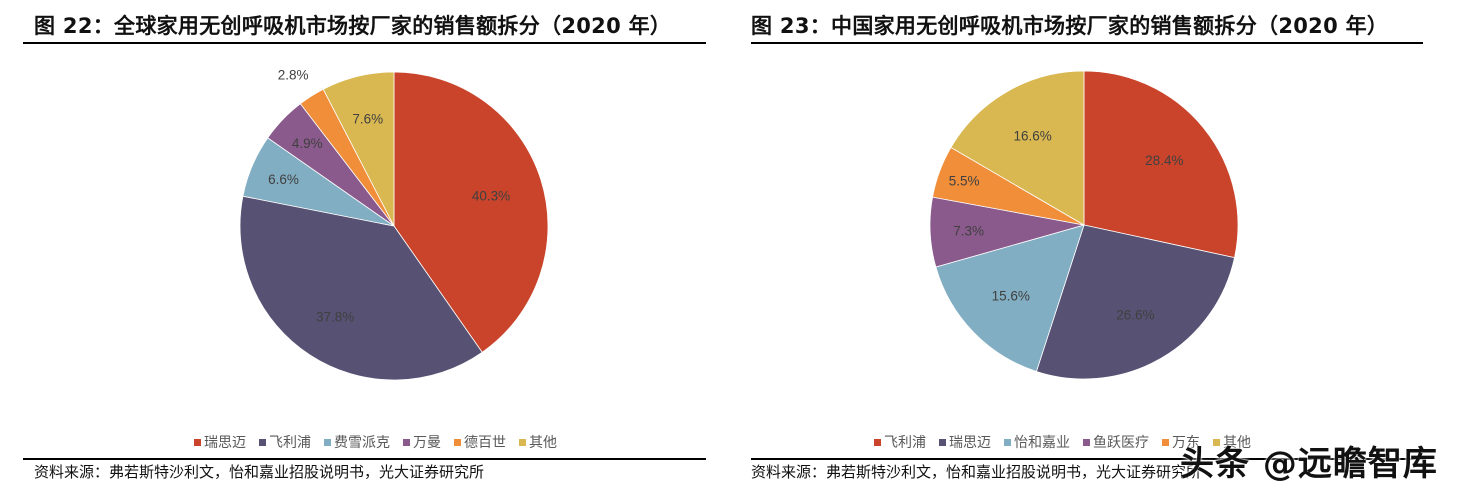 The image size is (1468, 491). Describe the element at coordinates (335, 316) in the screenshot. I see `pie-slice-label: 37.8%` at that location.